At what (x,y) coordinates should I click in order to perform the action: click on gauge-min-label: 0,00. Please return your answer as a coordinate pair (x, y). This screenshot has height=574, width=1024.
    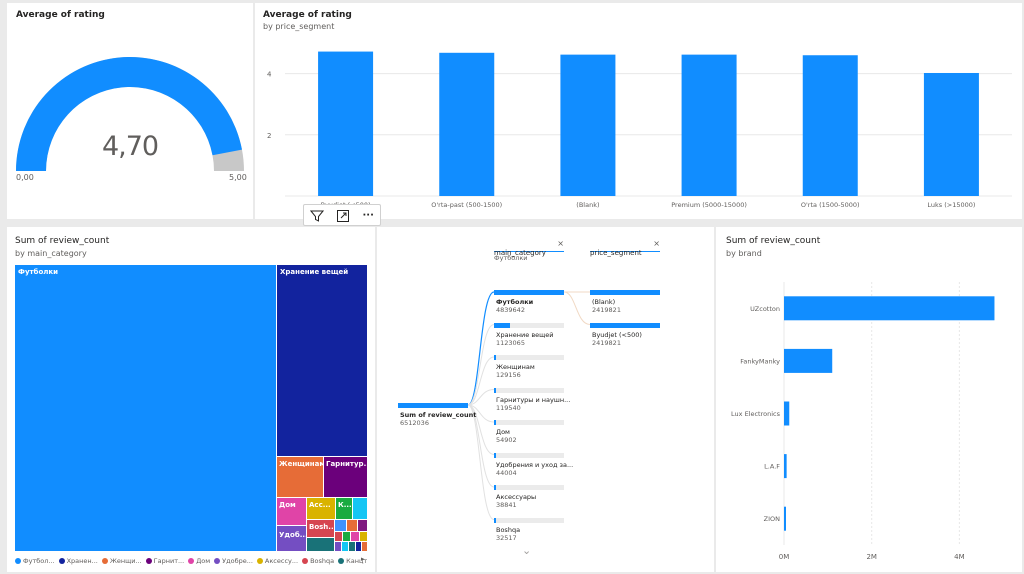
    Looking at the image, I should click on (25, 177).